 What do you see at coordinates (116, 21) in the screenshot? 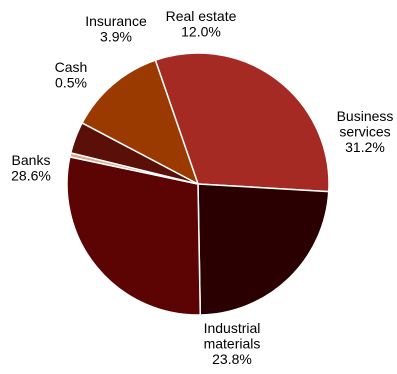
I see `slice-category-label: Insurance` at bounding box center [116, 21].